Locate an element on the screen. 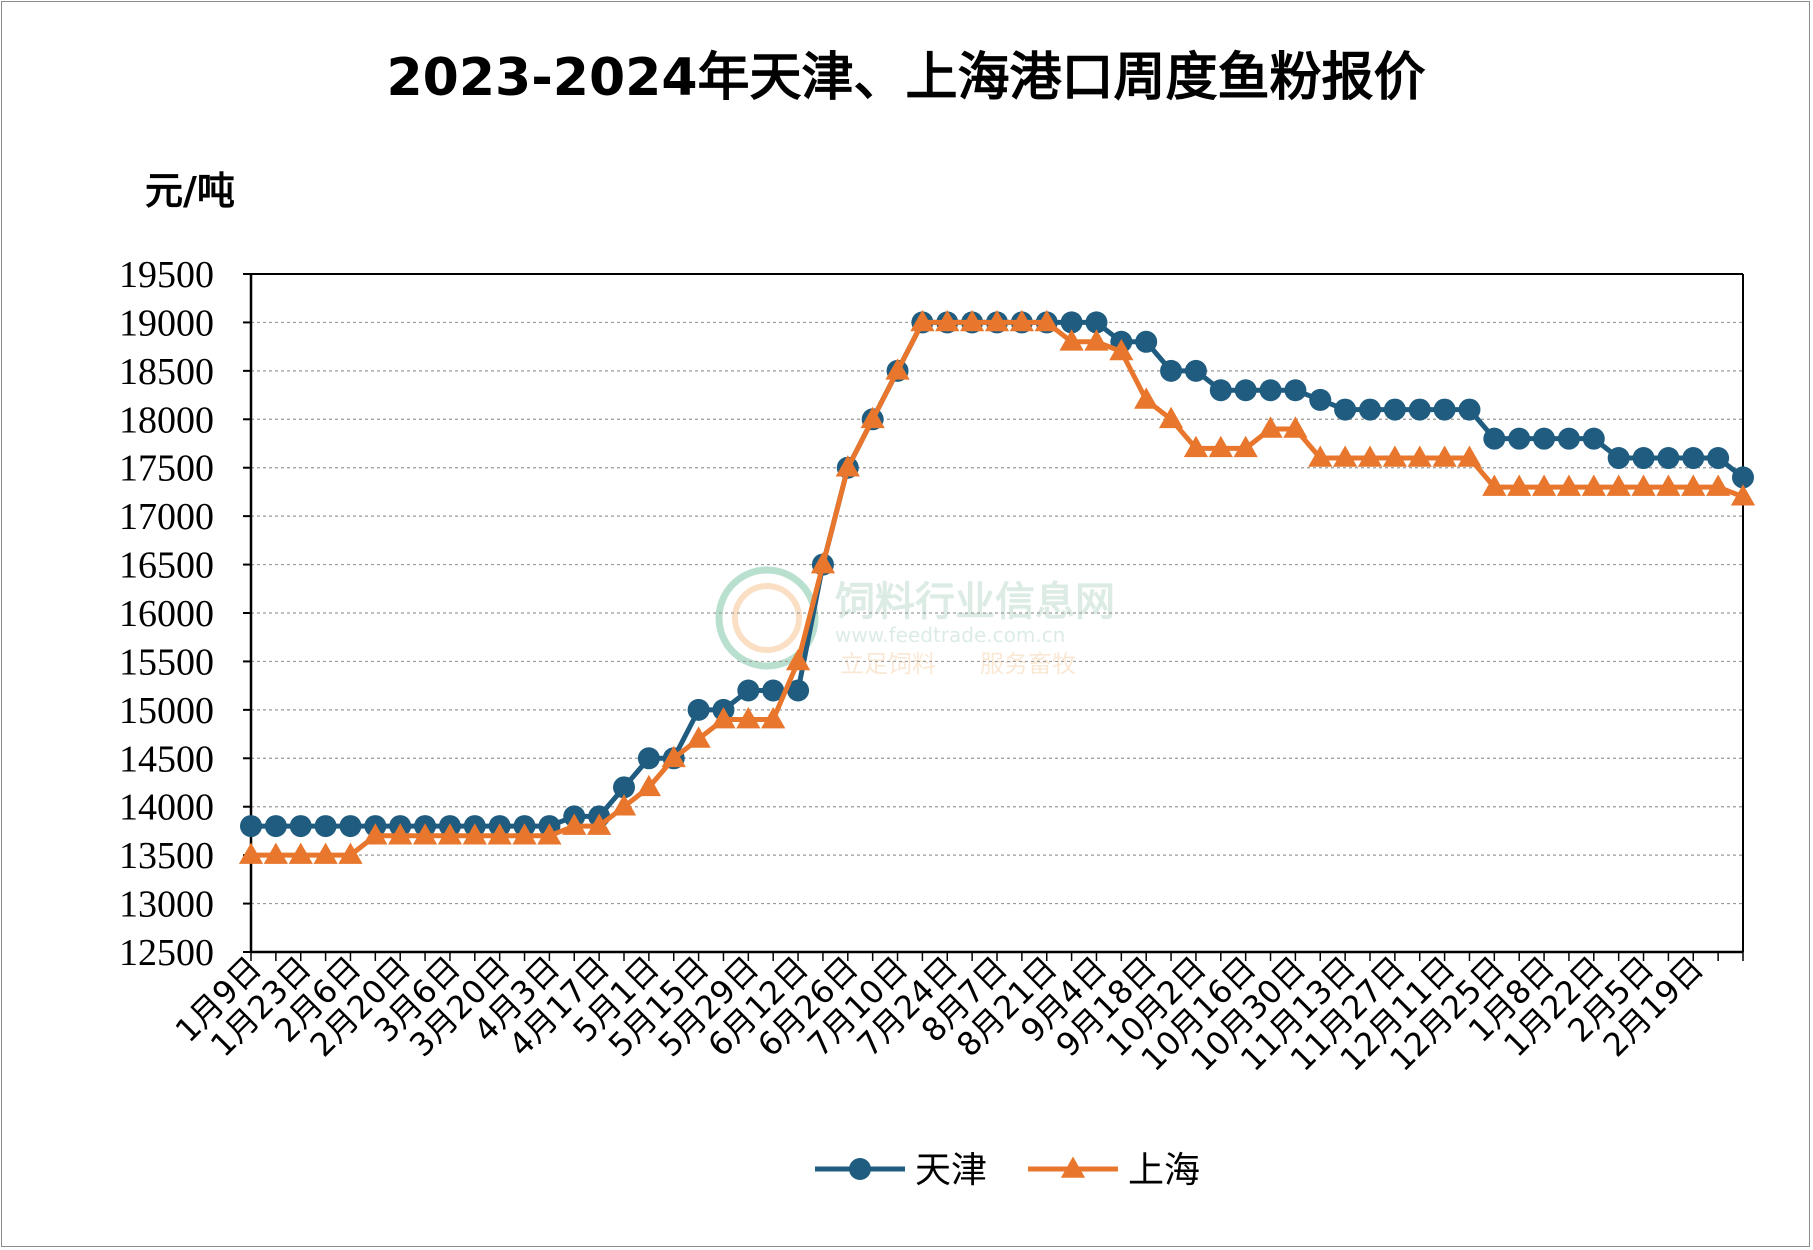 The image size is (1813, 1250). watermark-logo-inner-icon is located at coordinates (767, 618).